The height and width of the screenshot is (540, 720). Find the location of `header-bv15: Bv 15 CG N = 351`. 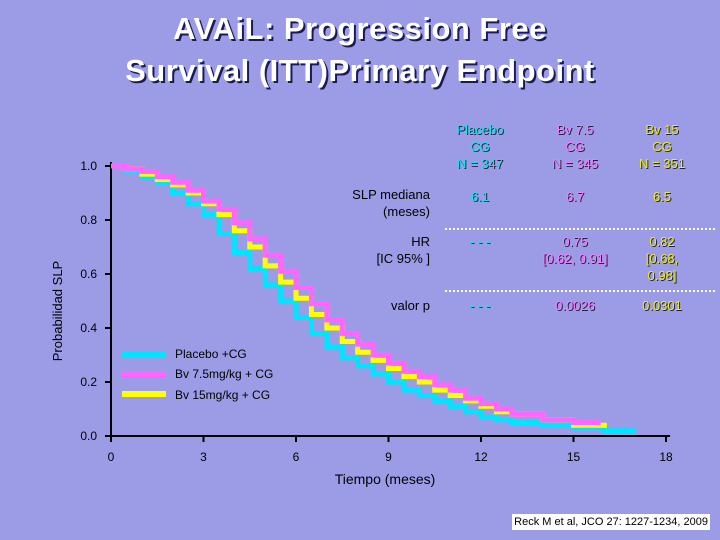

header-bv15: Bv 15 CG N = 351 is located at coordinates (662, 146).